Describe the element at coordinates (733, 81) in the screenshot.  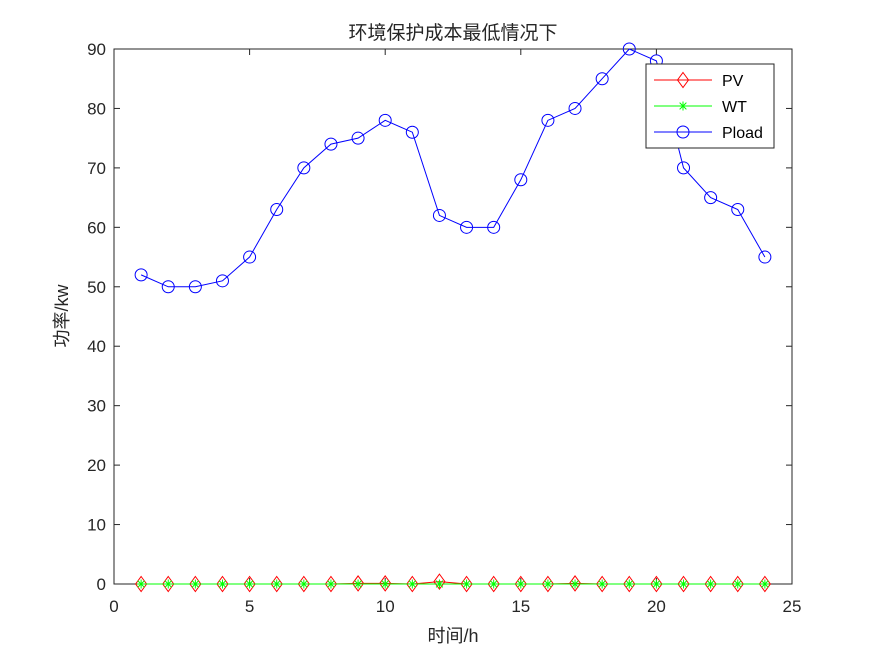
I see `legend-label-pv: PV` at that location.